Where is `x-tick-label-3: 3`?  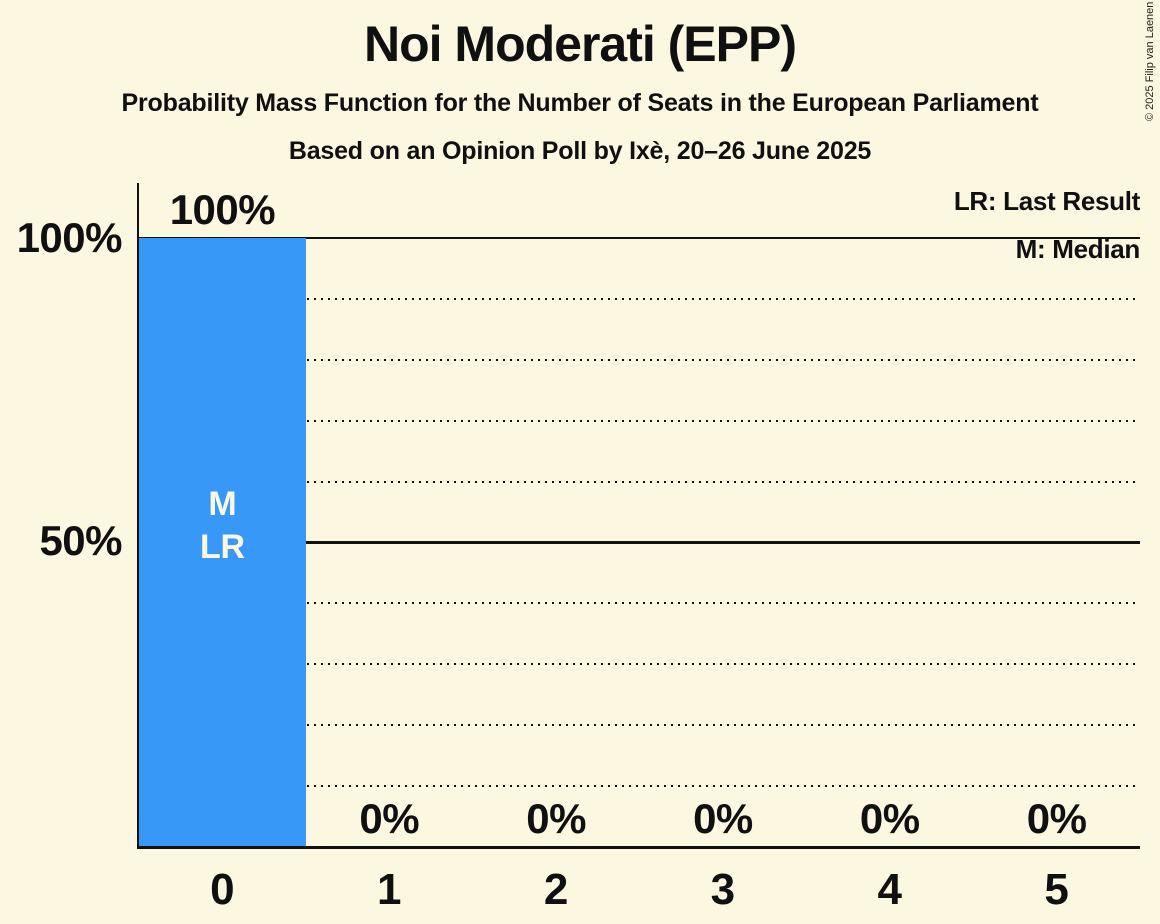 x-tick-label-3: 3 is located at coordinates (723, 889).